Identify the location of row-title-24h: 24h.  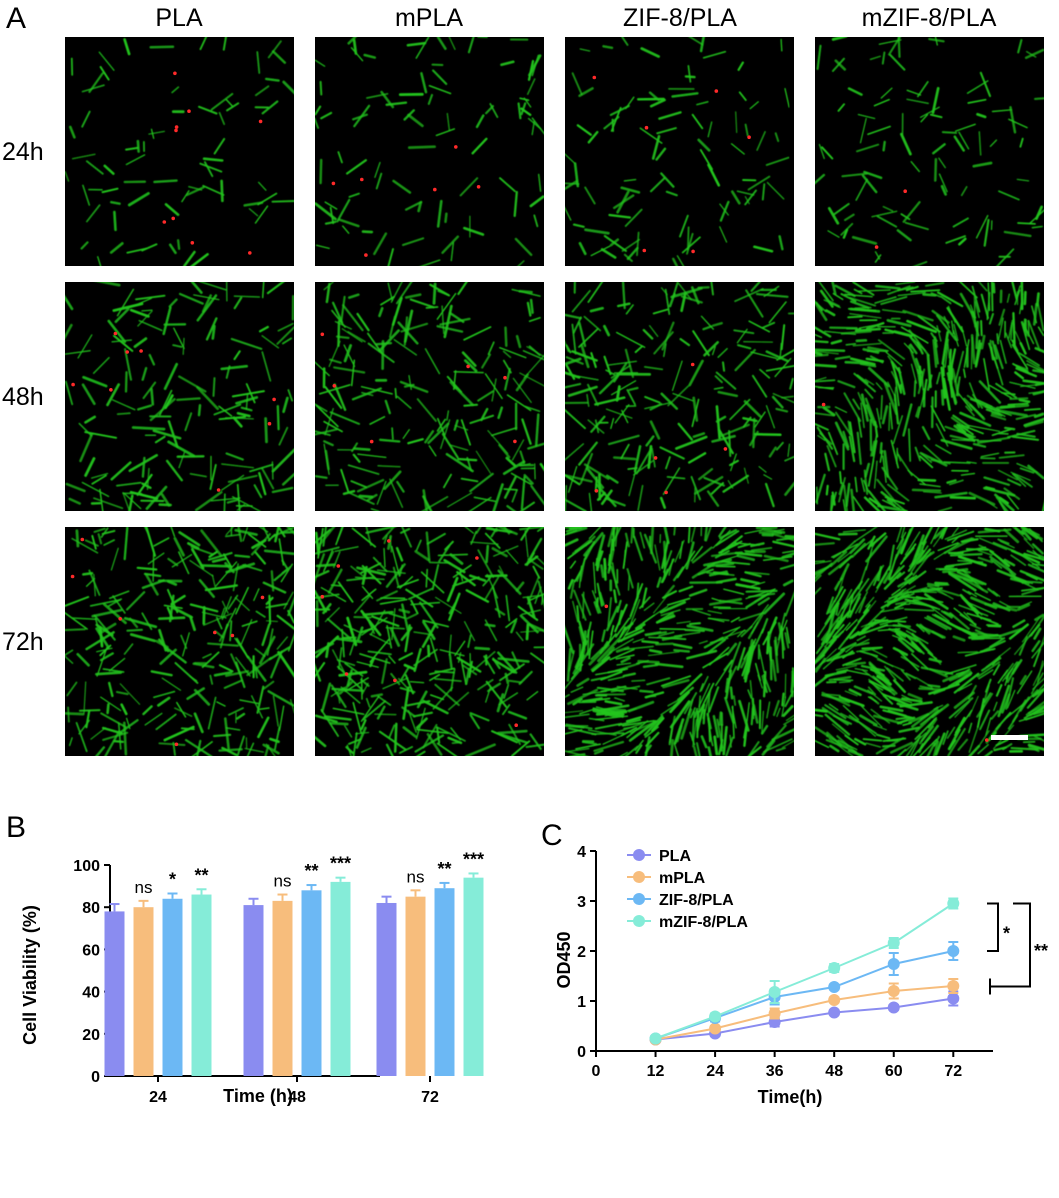
(23, 152).